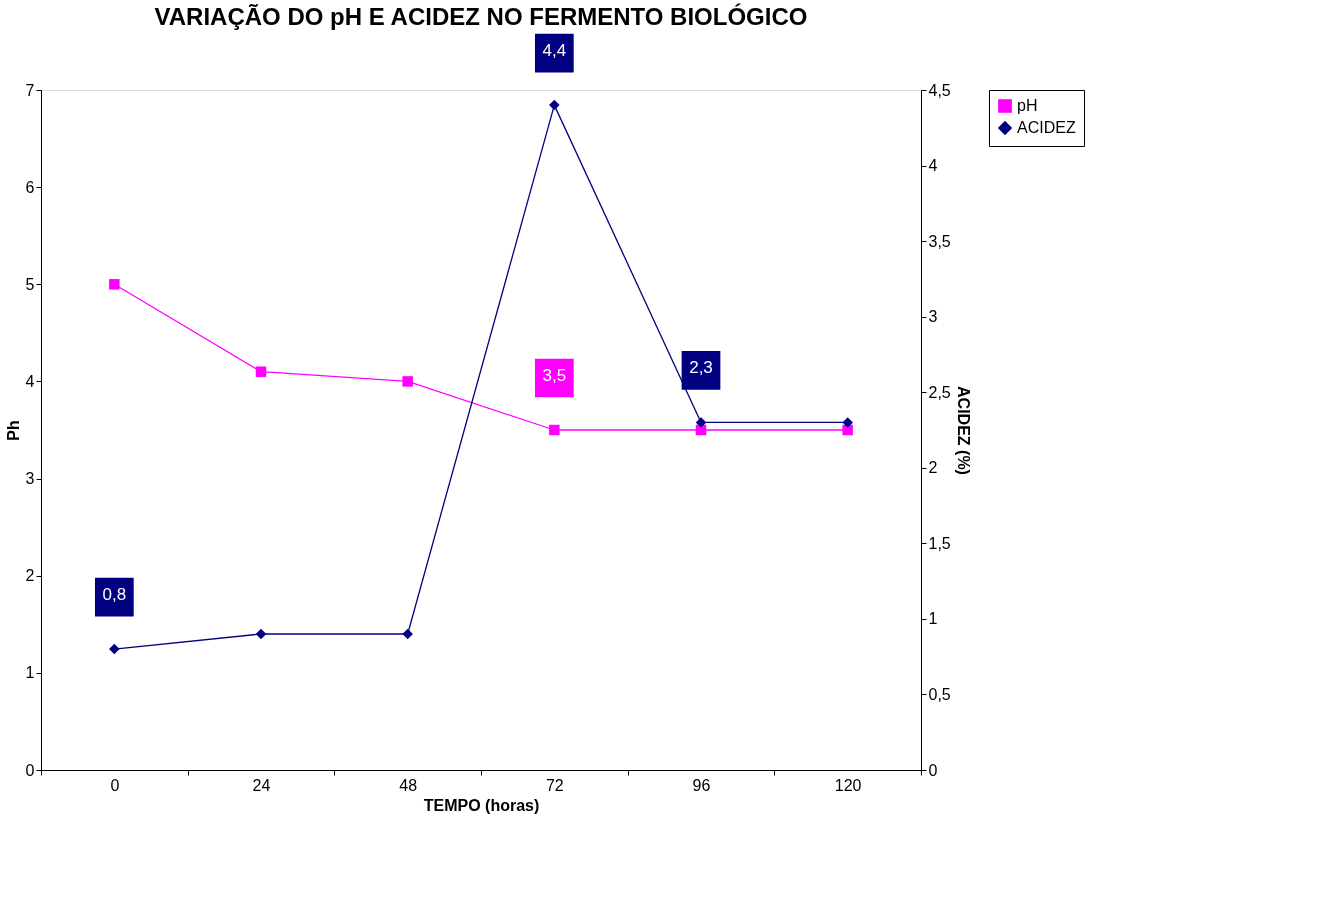  I want to click on data-label: 0,8, so click(114, 595).